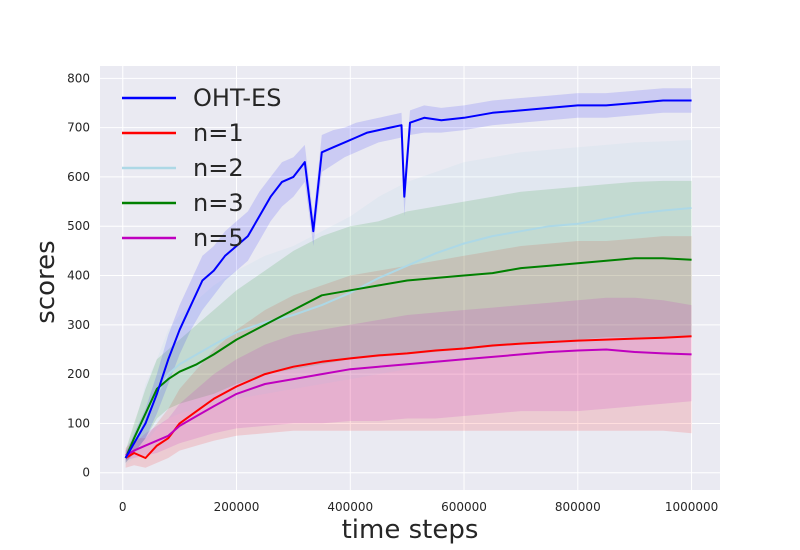 The width and height of the screenshot is (800, 550). Describe the element at coordinates (218, 203) in the screenshot. I see `legend-label-n-3: n=3` at that location.